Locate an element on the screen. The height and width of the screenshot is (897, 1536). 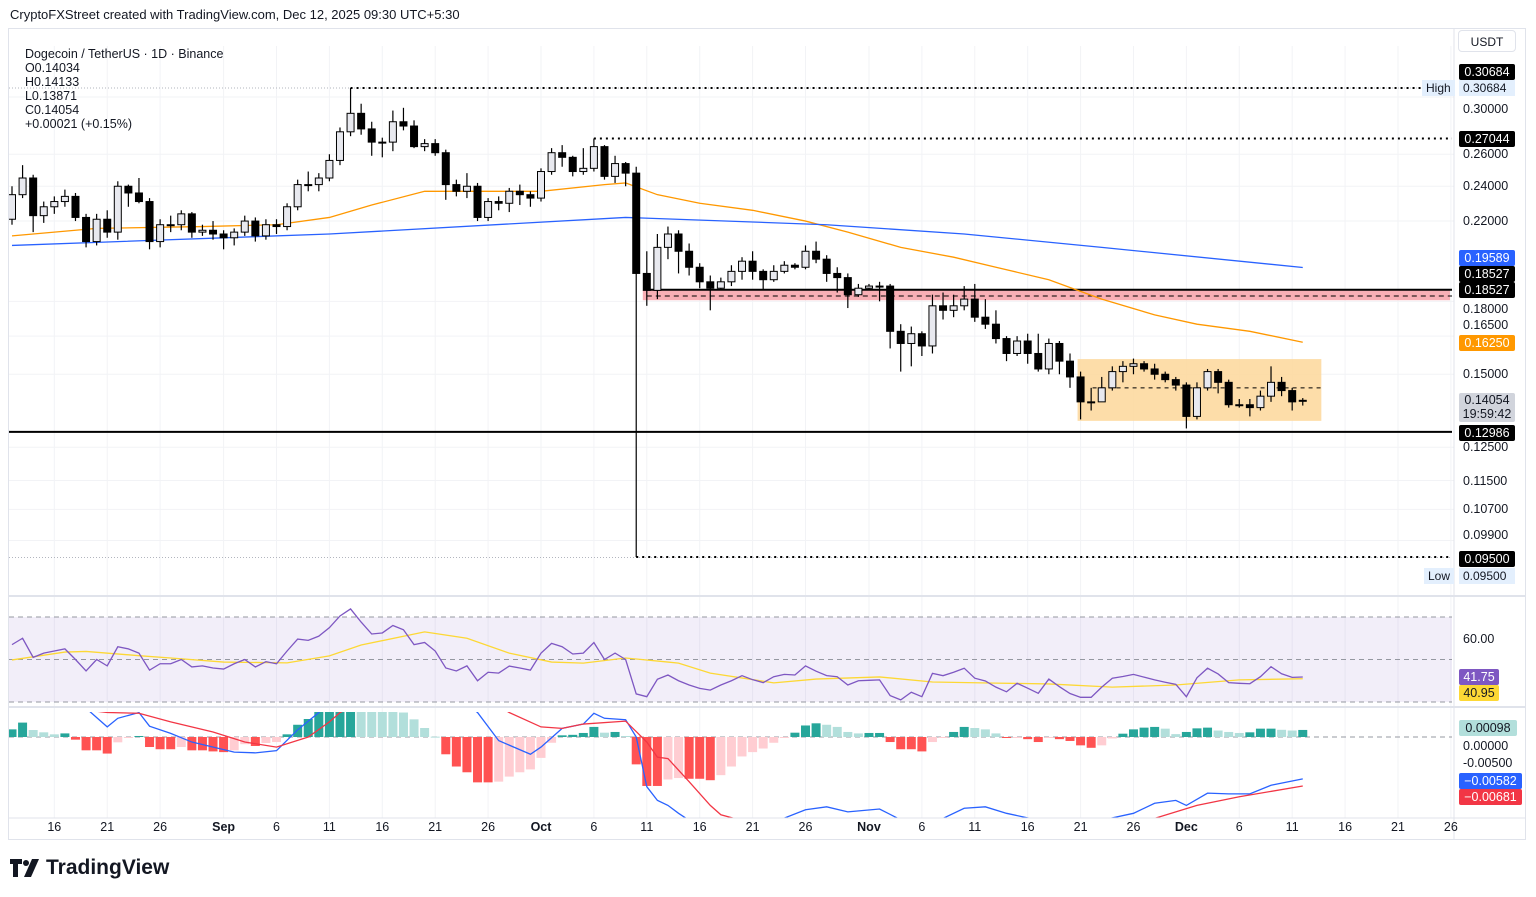
level-label-18527-b: 0.18527 is located at coordinates (1487, 290).